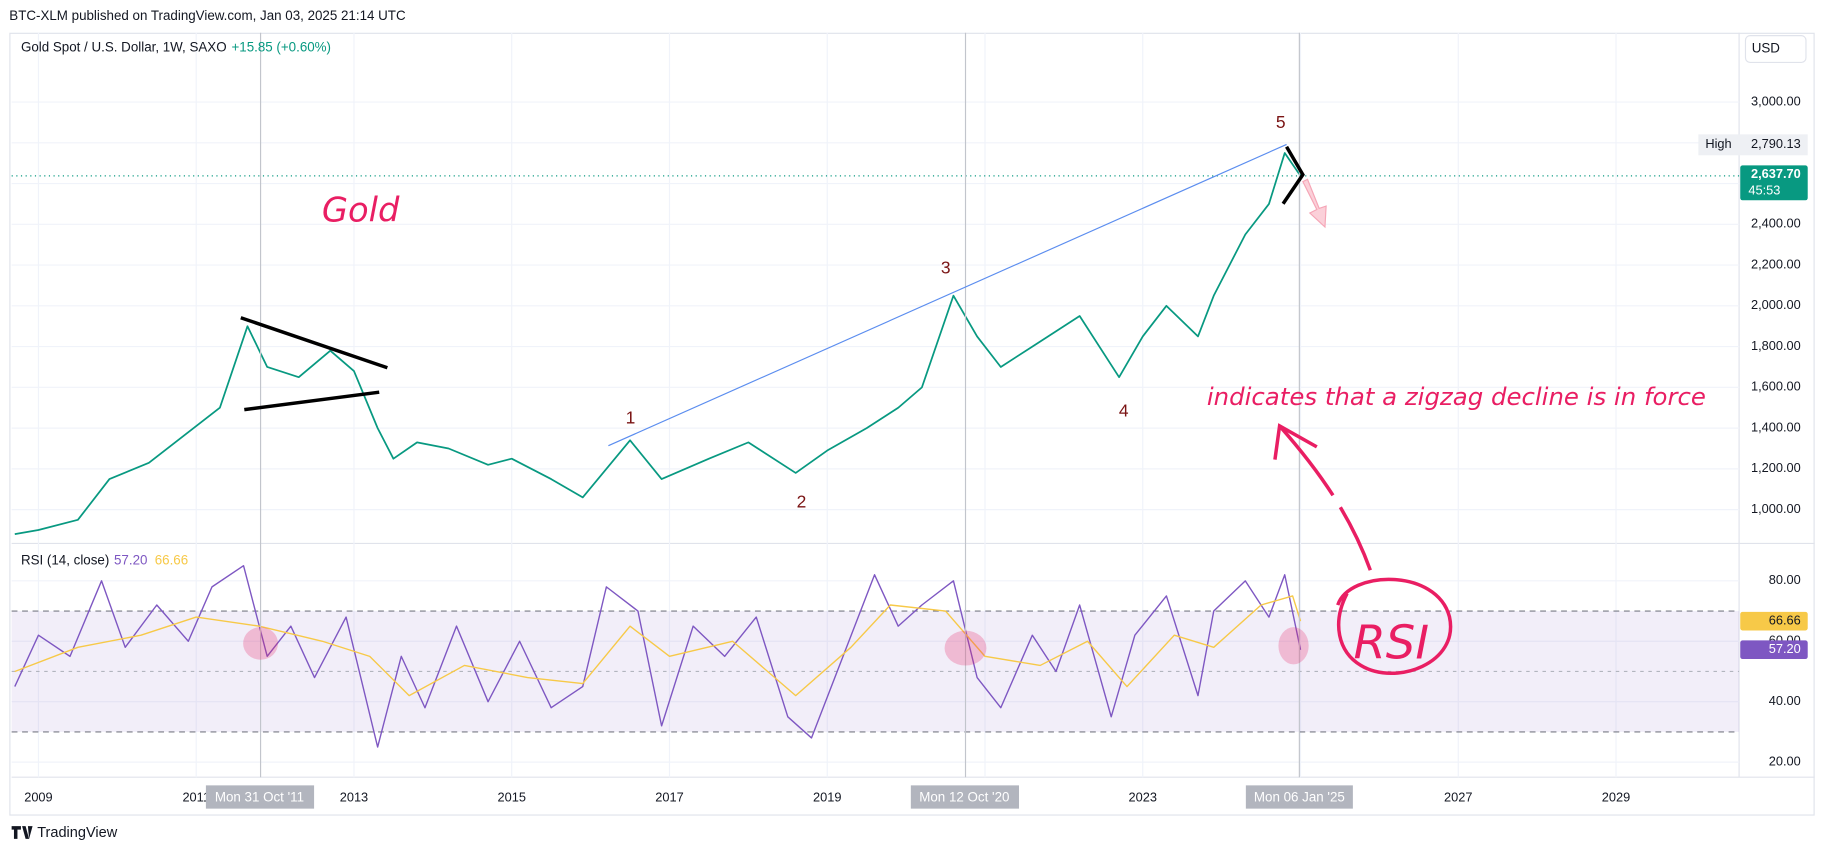  What do you see at coordinates (281, 46) in the screenshot?
I see `change-legend: +15.85 (+0.60%)` at bounding box center [281, 46].